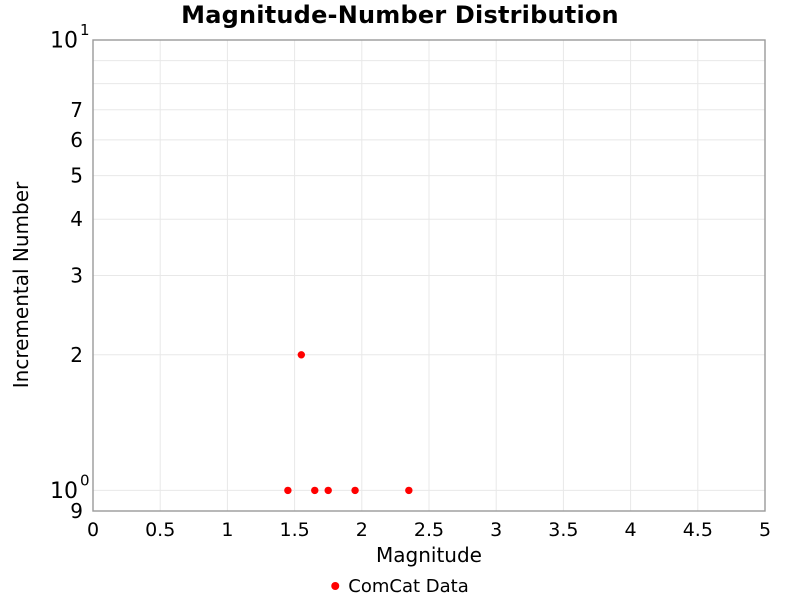  What do you see at coordinates (76, 355) in the screenshot?
I see `y-tick-label: 2` at bounding box center [76, 355].